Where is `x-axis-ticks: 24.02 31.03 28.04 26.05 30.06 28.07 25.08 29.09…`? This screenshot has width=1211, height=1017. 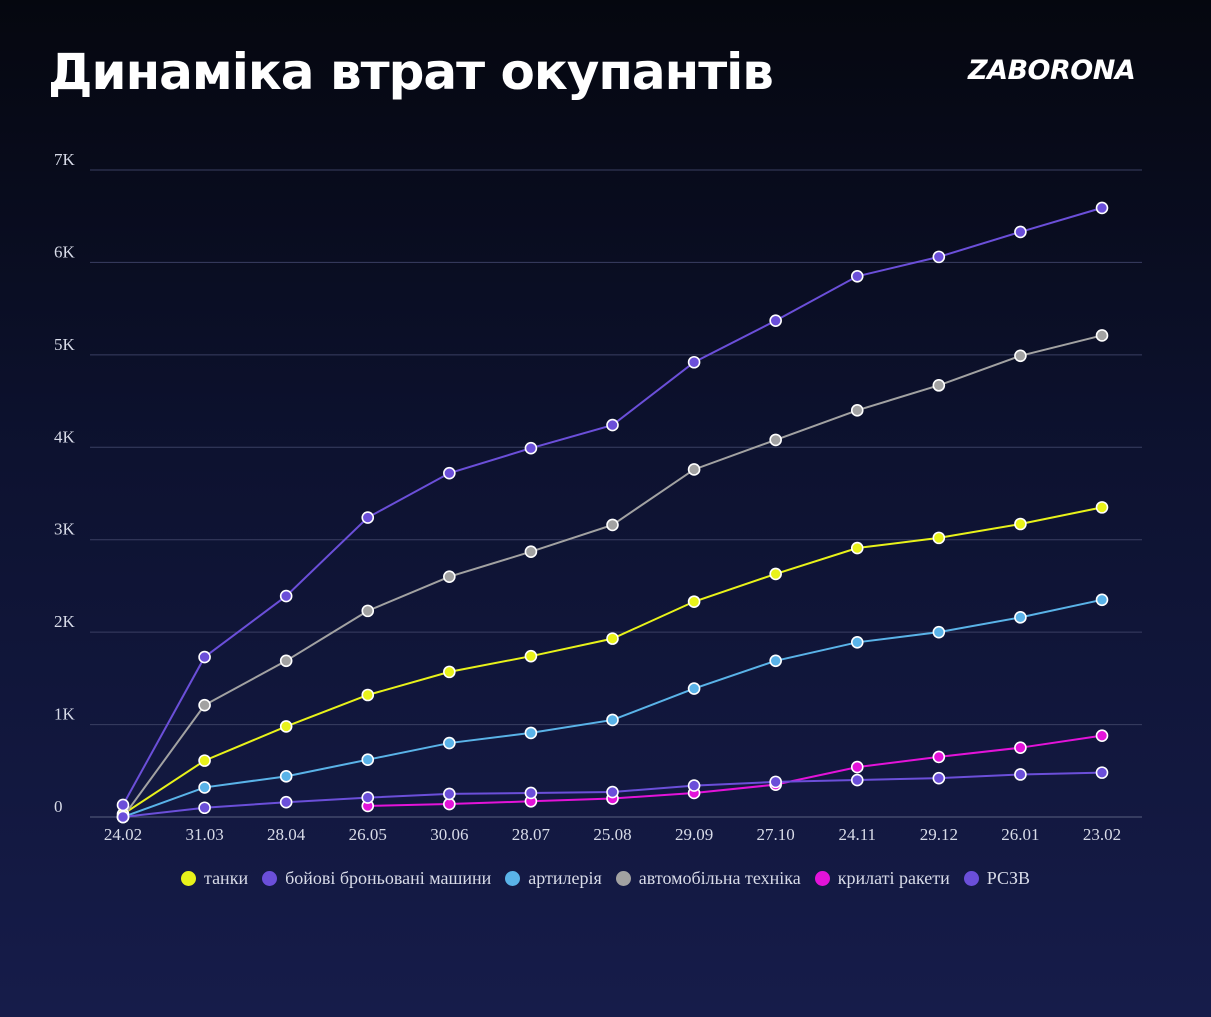 x-axis-ticks: 24.02 31.03 28.04 26.05 30.06 28.07 25.08 29.09… is located at coordinates (612, 834).